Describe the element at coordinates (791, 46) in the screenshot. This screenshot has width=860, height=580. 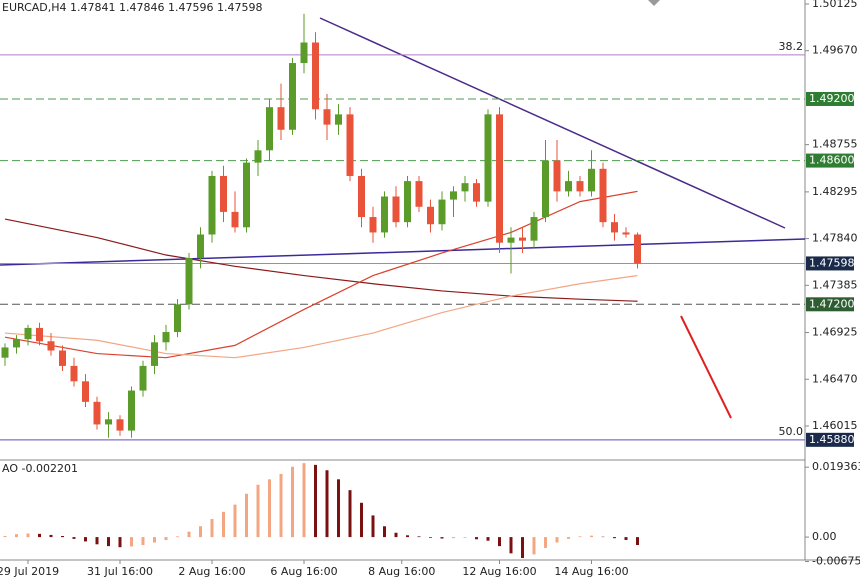
I see `fib-label: 38.2` at that location.